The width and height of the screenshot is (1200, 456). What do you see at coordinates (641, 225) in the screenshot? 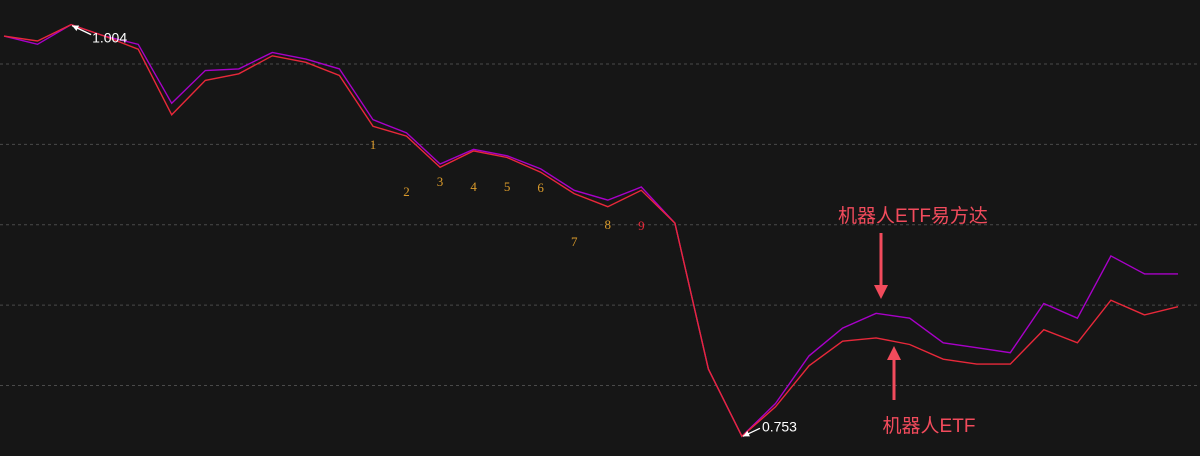
I see `sequence-label: 9` at bounding box center [641, 225].